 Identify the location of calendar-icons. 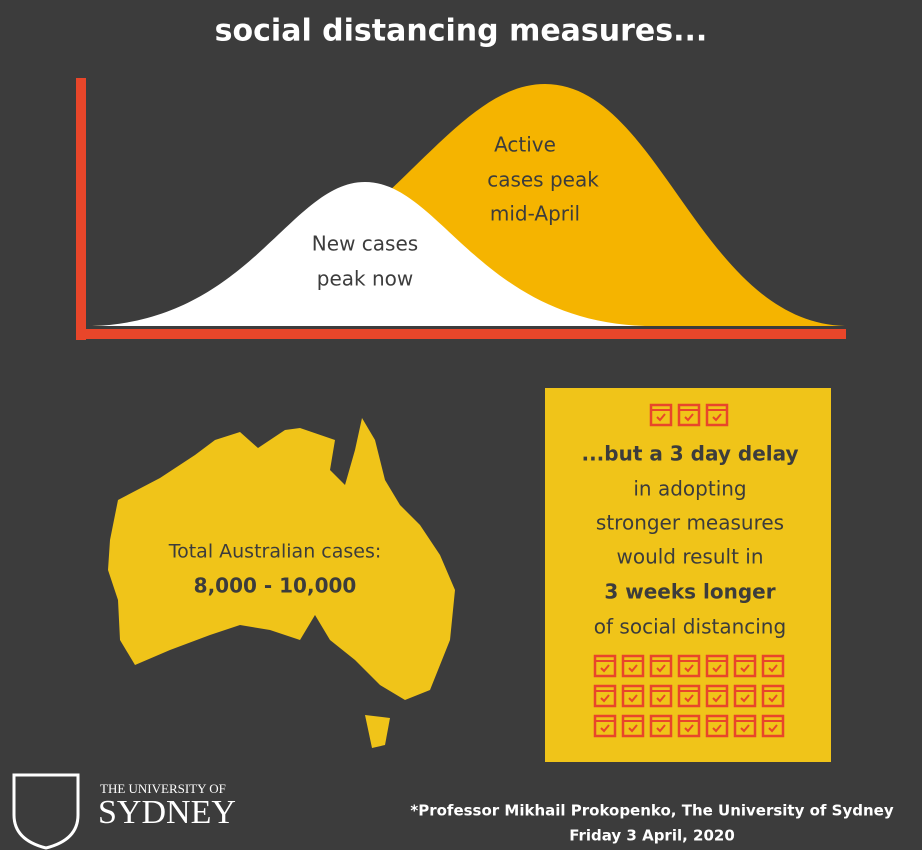
(689, 570).